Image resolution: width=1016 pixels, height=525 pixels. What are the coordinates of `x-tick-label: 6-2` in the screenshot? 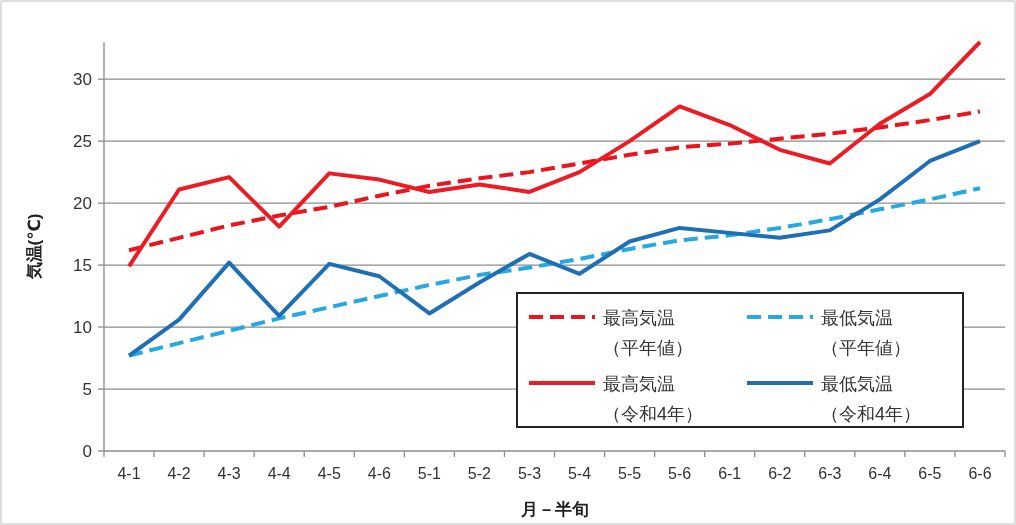 It's located at (780, 473).